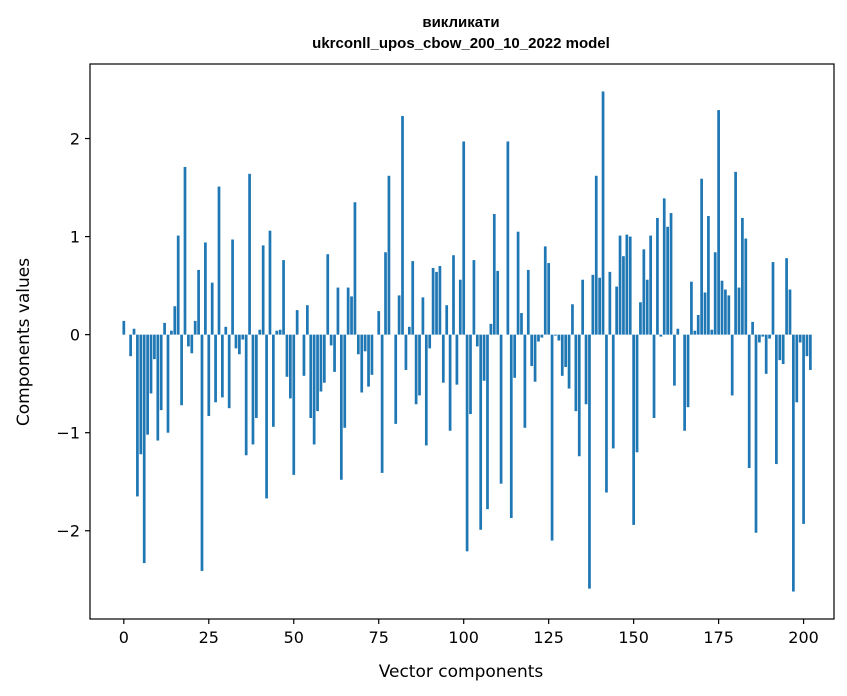 The image size is (847, 696). What do you see at coordinates (461, 672) in the screenshot?
I see `x-axis-label: Vector components` at bounding box center [461, 672].